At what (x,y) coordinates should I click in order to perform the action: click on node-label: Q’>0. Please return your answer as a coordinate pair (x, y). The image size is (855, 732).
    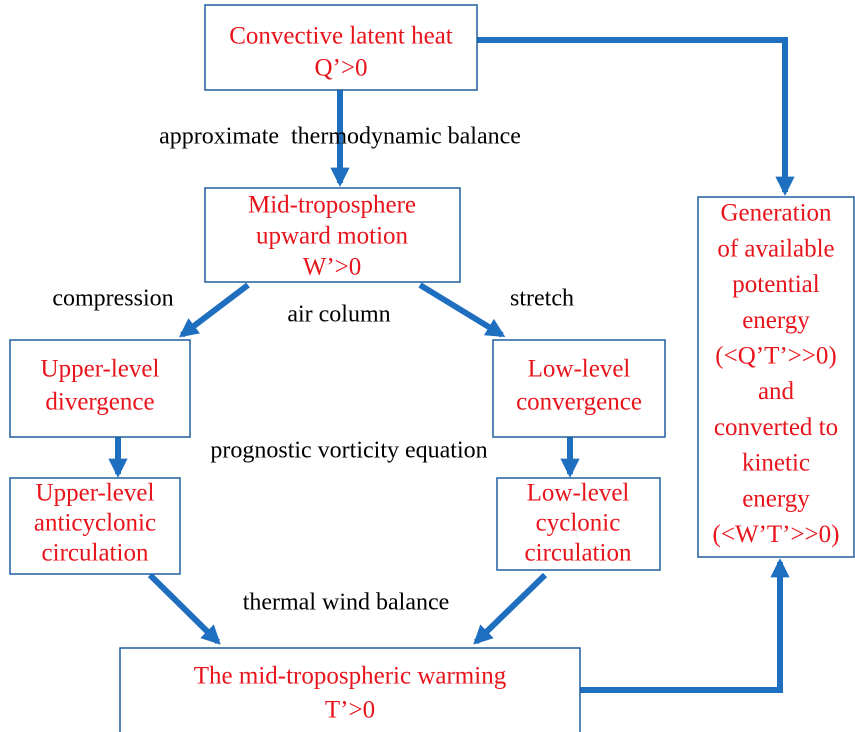
    Looking at the image, I should click on (341, 68).